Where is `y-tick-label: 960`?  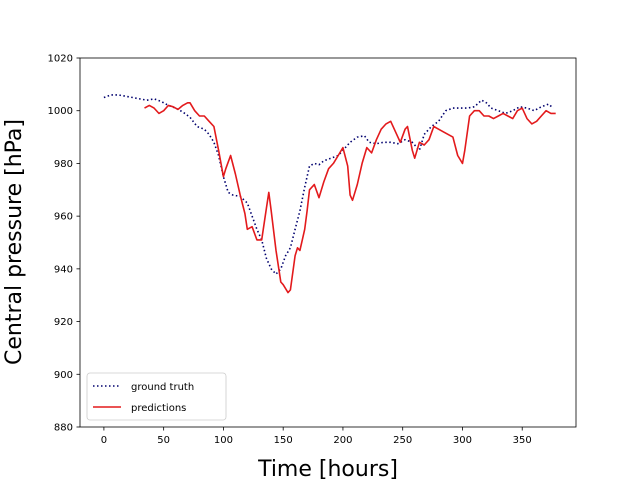
y-tick-label: 960 is located at coordinates (63, 217).